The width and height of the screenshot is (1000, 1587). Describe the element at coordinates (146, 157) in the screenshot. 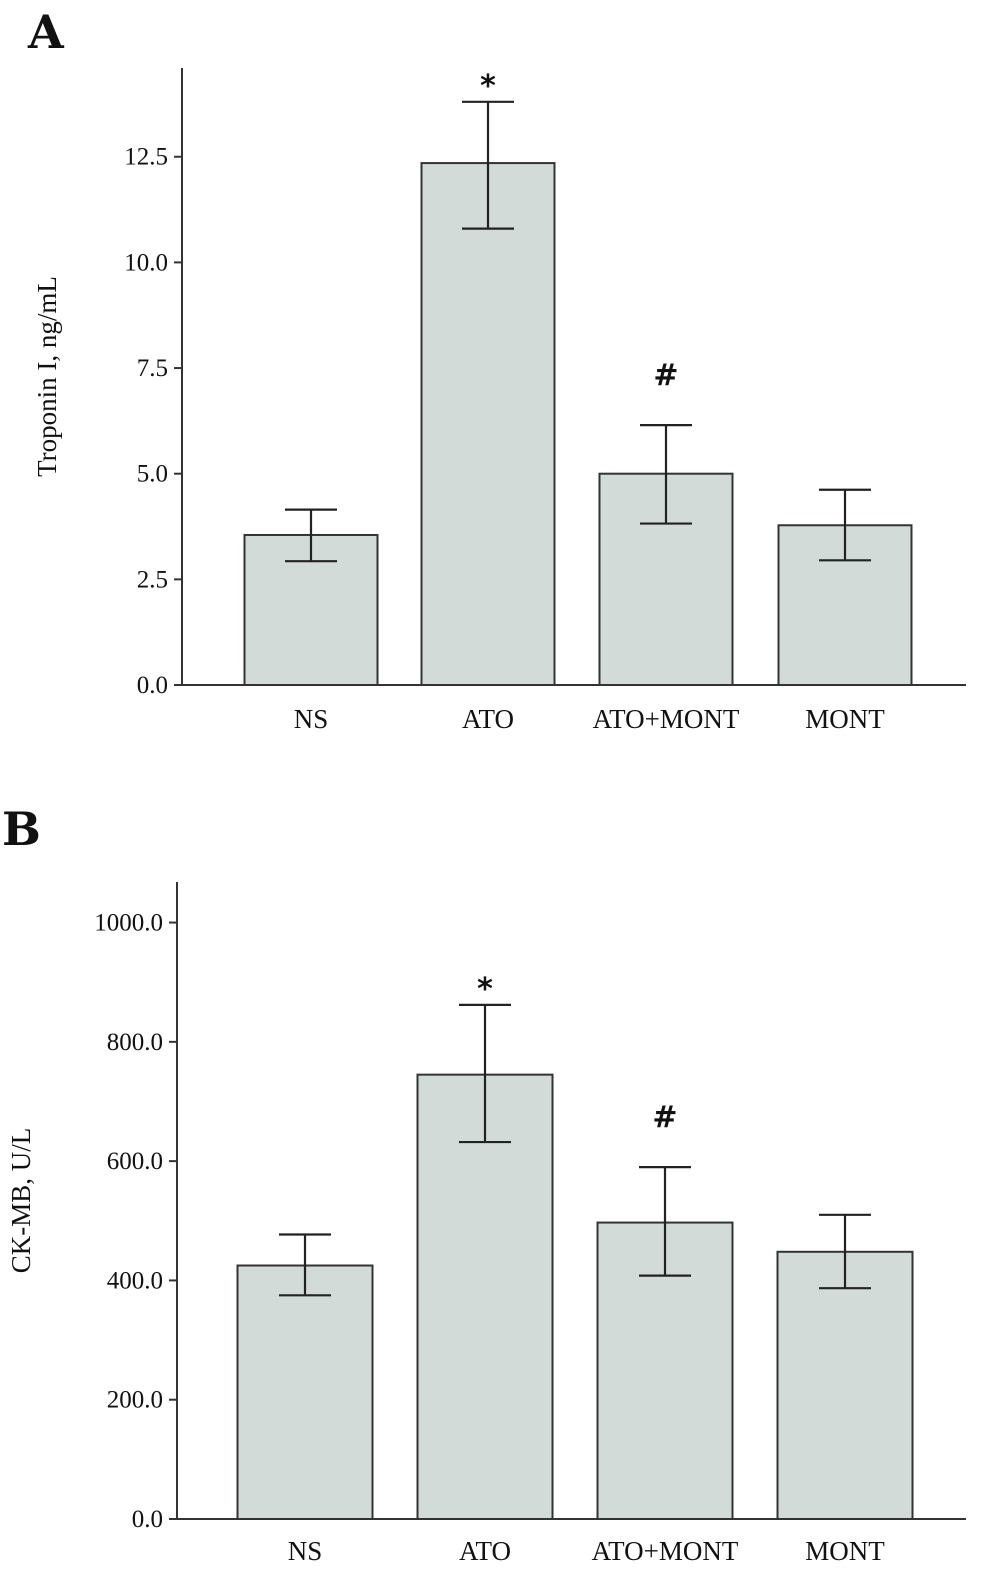

I see `y-tick-label: 12.5` at that location.